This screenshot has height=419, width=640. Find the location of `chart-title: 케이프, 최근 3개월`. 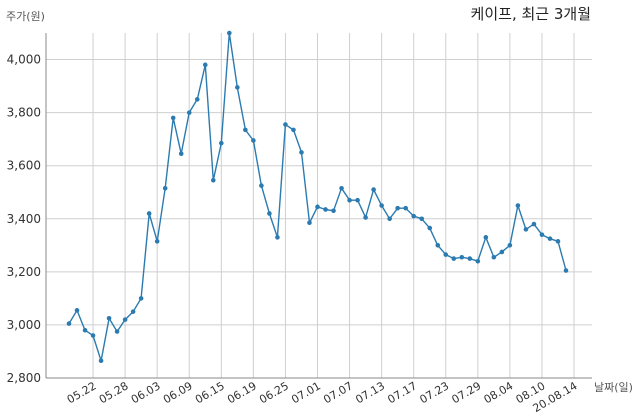

chart-title: 케이프, 최근 3개월 is located at coordinates (531, 14).